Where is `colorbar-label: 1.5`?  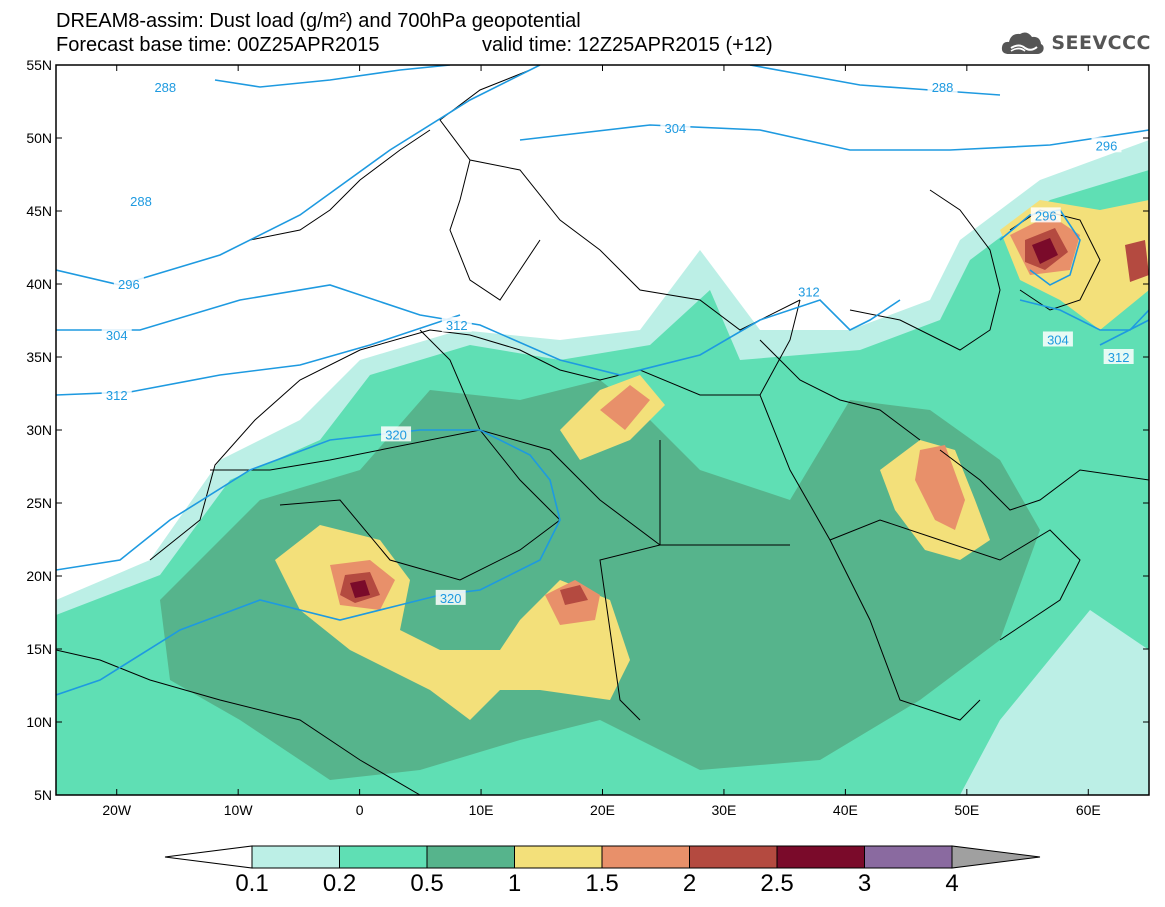
colorbar-label: 1.5 is located at coordinates (602, 883).